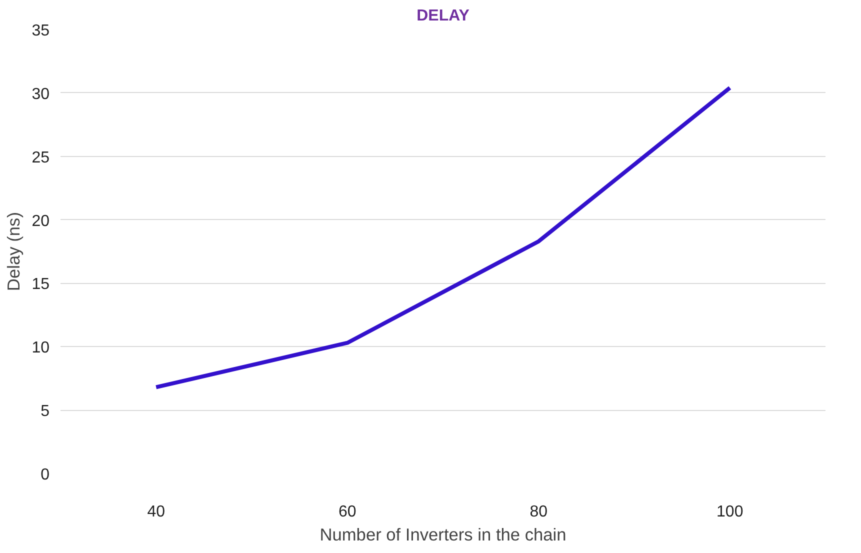  Describe the element at coordinates (443, 16) in the screenshot. I see `chart-title: DELAY` at that location.